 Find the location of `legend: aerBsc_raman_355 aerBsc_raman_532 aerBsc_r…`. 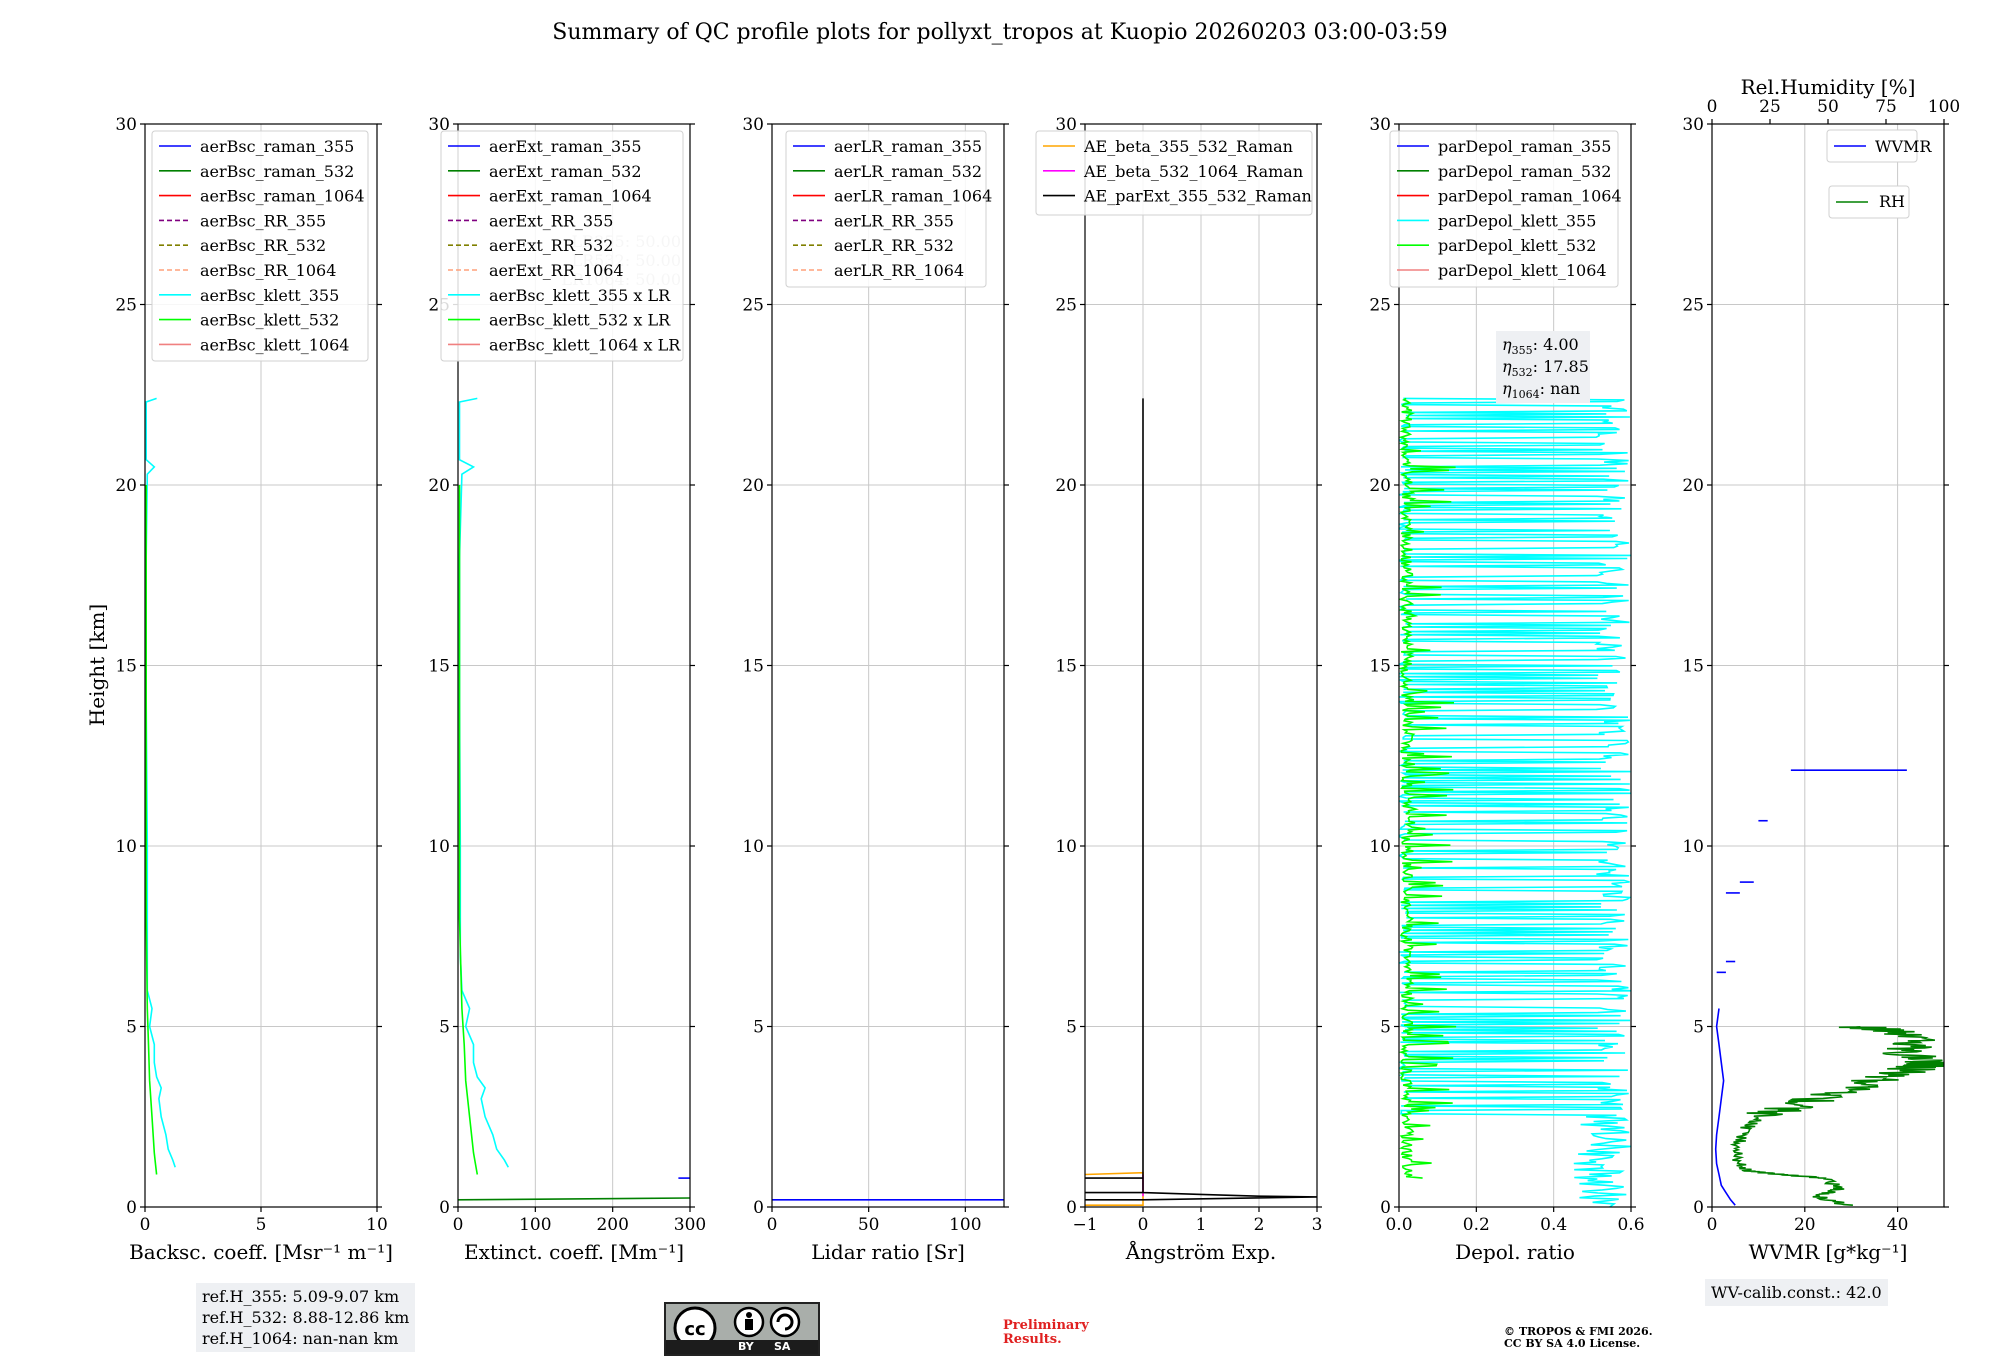

legend: aerBsc_raman_355 aerBsc_raman_532 aerBsc_r… is located at coordinates (260, 246).